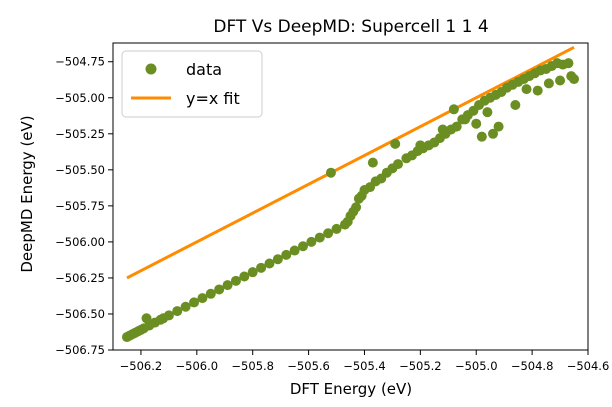 The width and height of the screenshot is (612, 407). I want to click on y-tick-label: −504.75, so click(80, 62).